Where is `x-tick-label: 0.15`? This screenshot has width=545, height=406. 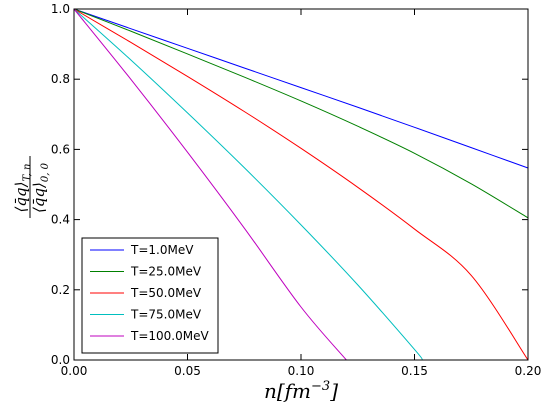
x-tick-label: 0.15 is located at coordinates (414, 371).